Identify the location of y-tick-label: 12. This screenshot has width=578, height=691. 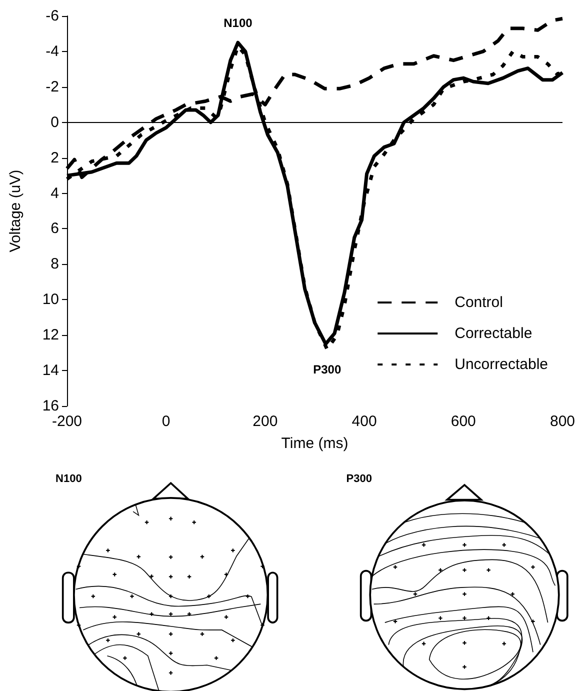
(50, 335).